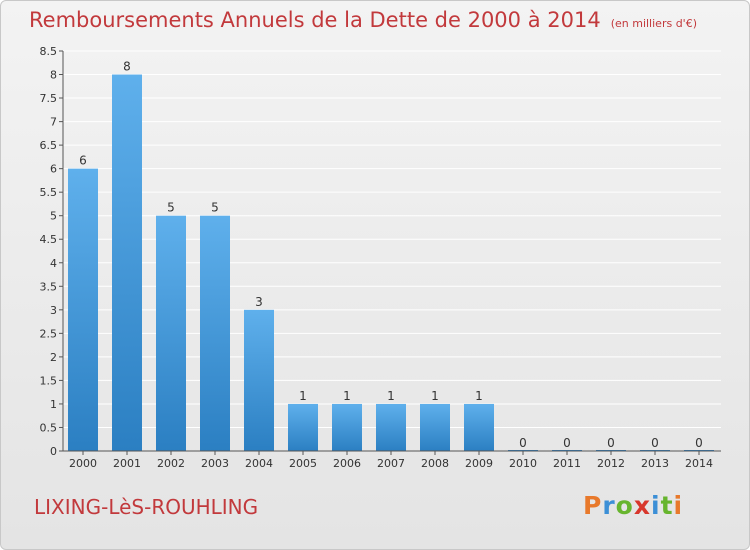 This screenshot has width=750, height=550. I want to click on x-tick-label: 2005, so click(303, 463).